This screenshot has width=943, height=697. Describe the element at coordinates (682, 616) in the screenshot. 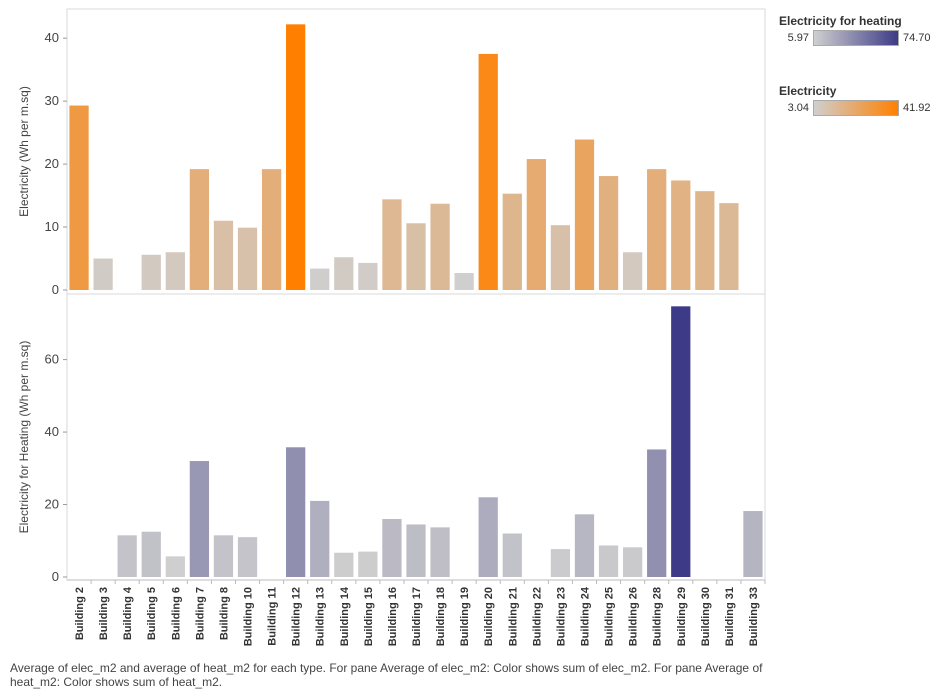

I see `x-tick-label: Building 29` at that location.